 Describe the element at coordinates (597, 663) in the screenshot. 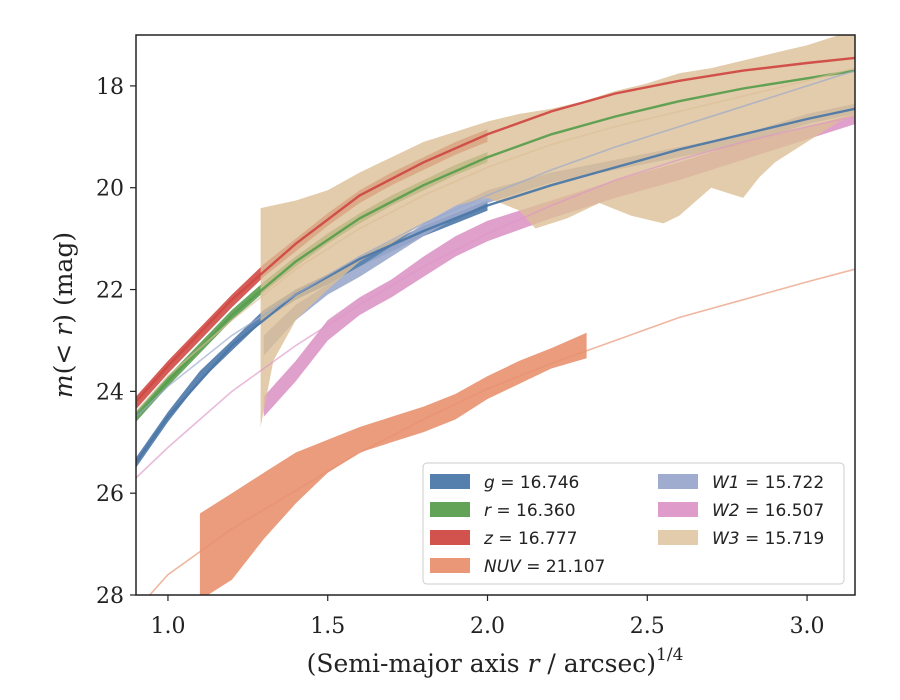

I see `x-axis-label-mid: / arcsec)` at that location.